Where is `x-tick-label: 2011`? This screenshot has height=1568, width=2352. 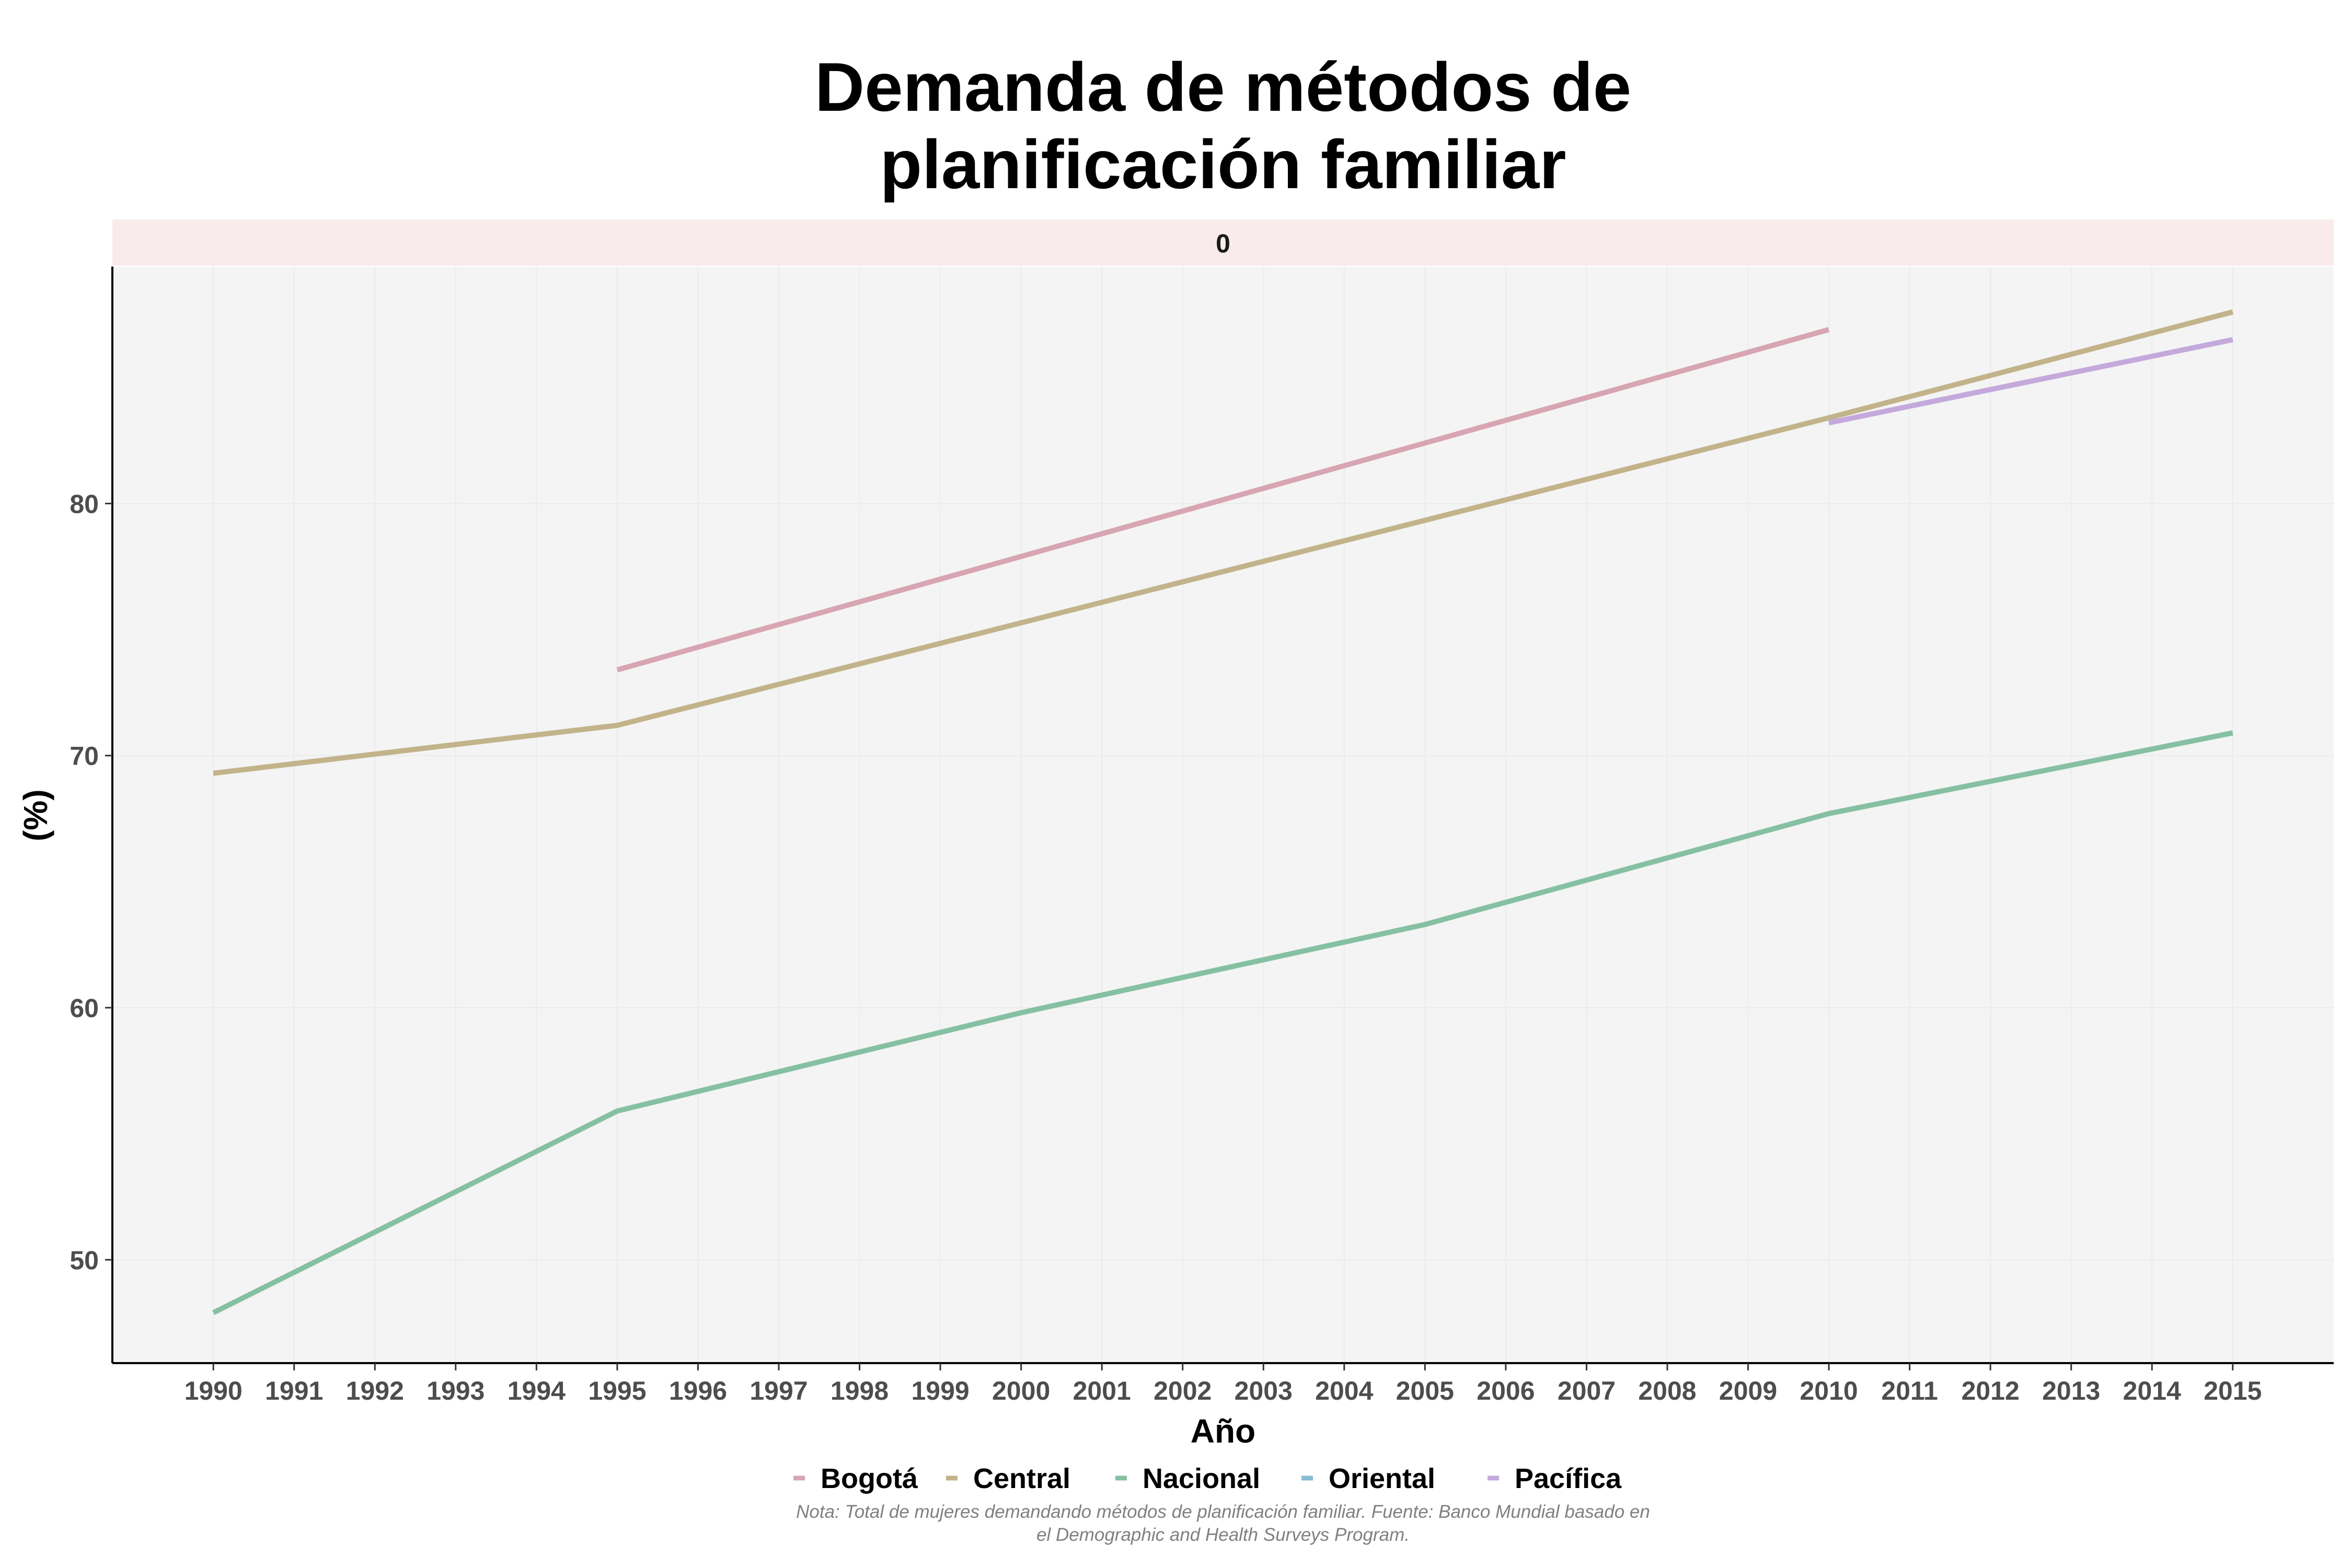 x-tick-label: 2011 is located at coordinates (1909, 1390).